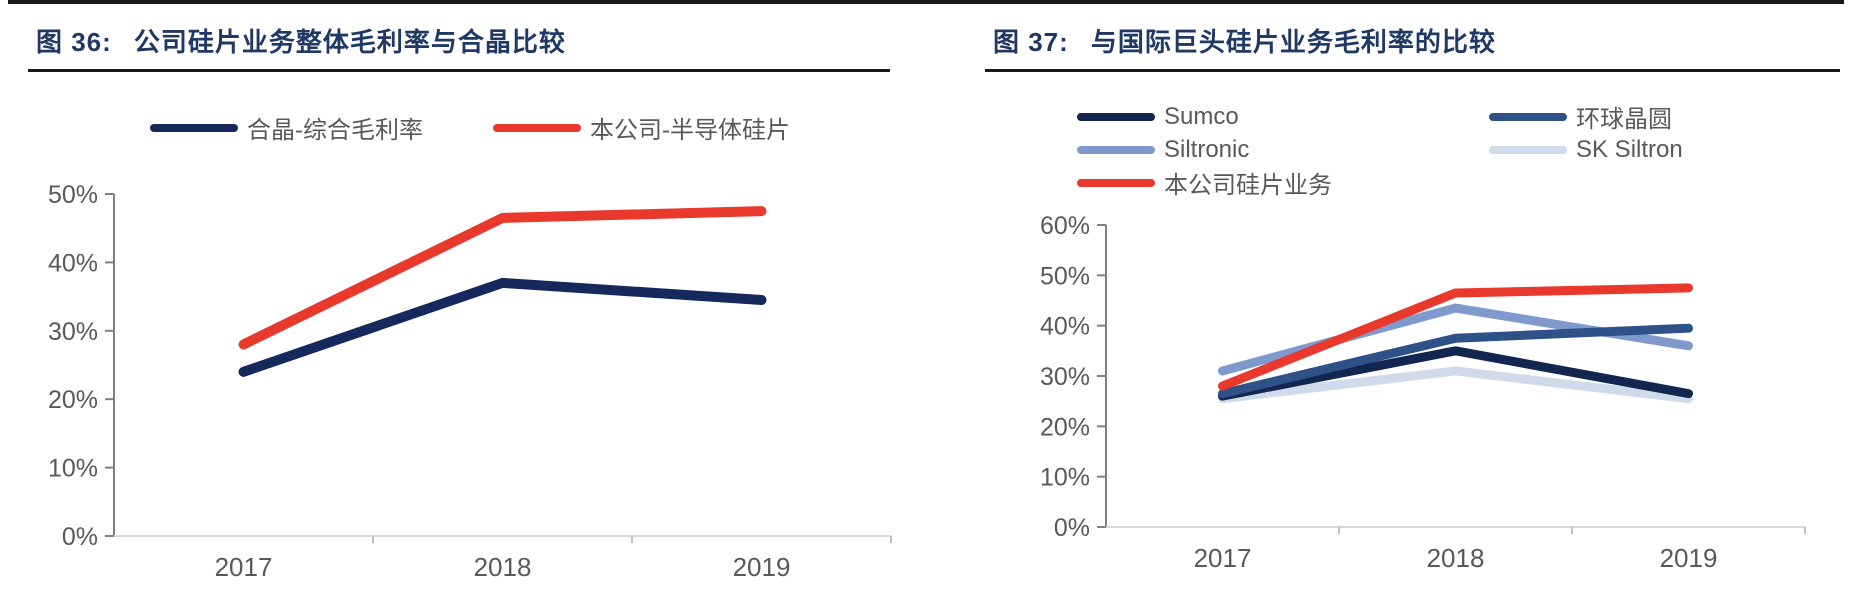  Describe the element at coordinates (1283, 150) in the screenshot. I see `legend-item: Siltronic` at that location.